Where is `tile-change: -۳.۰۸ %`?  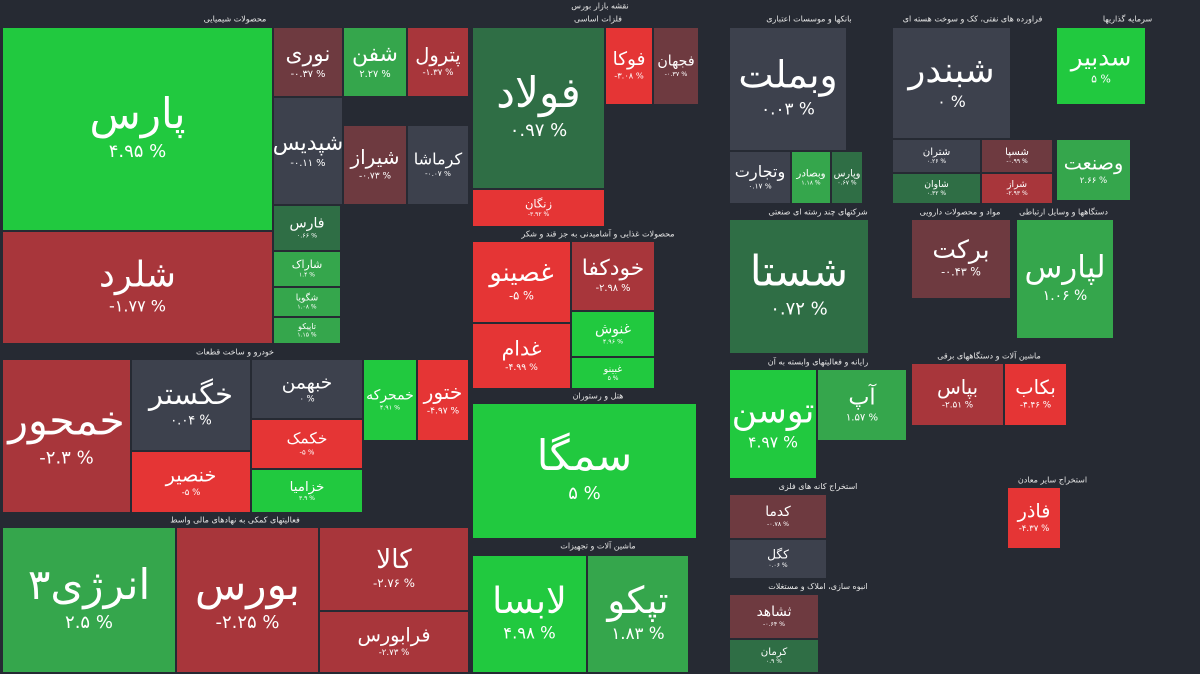 tile-change: -۳.۰۸ % is located at coordinates (629, 76).